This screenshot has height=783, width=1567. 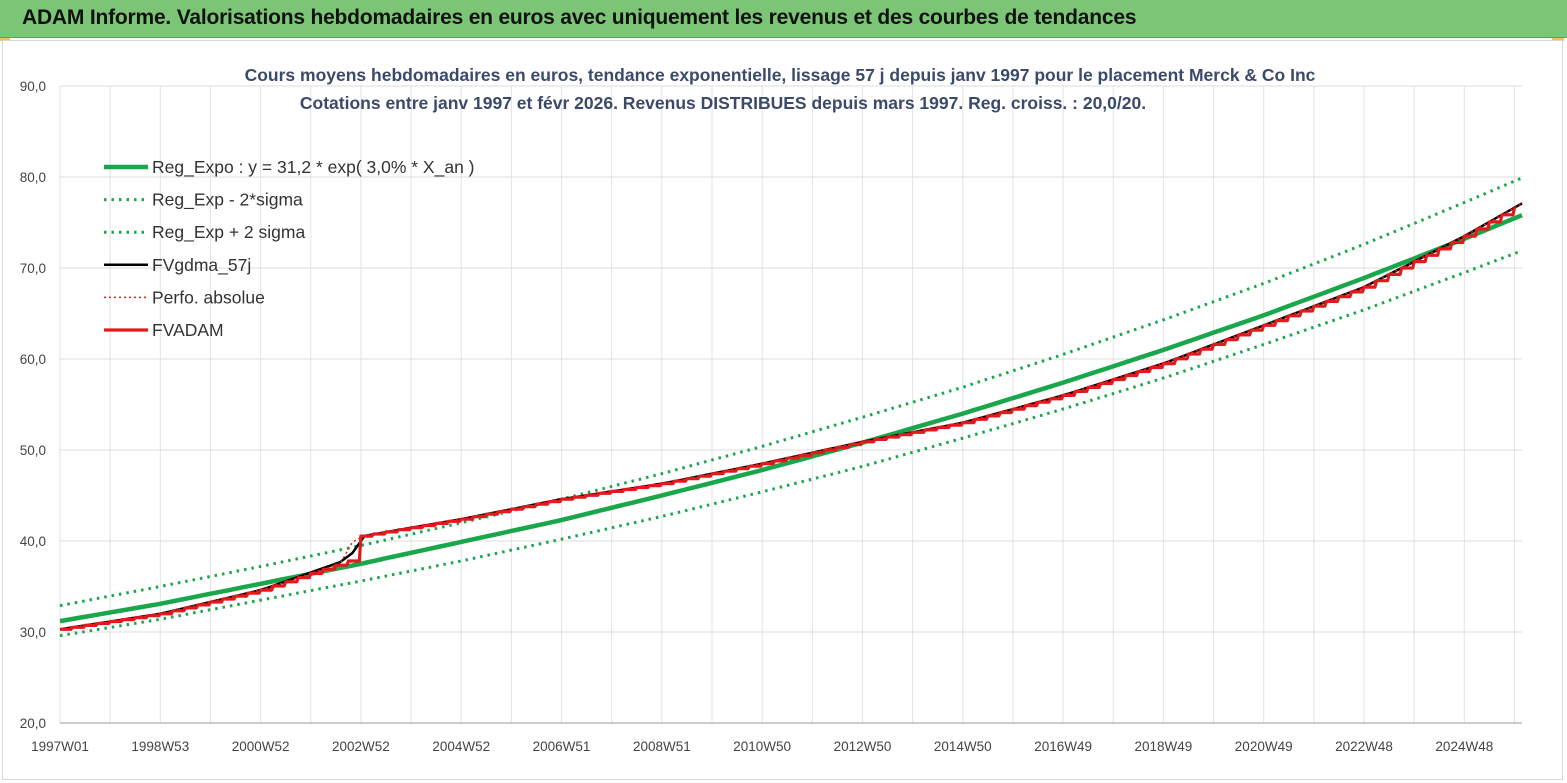 What do you see at coordinates (33, 86) in the screenshot?
I see `y-tick-label: 90,0` at bounding box center [33, 86].